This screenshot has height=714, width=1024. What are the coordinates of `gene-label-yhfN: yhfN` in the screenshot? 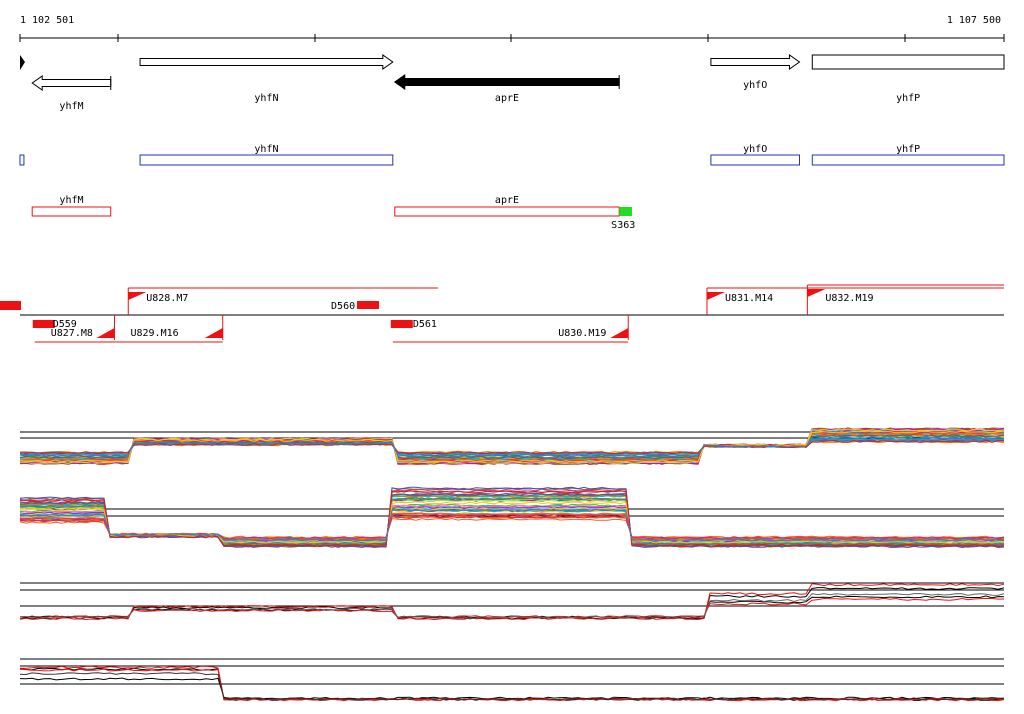 It's located at (266, 98).